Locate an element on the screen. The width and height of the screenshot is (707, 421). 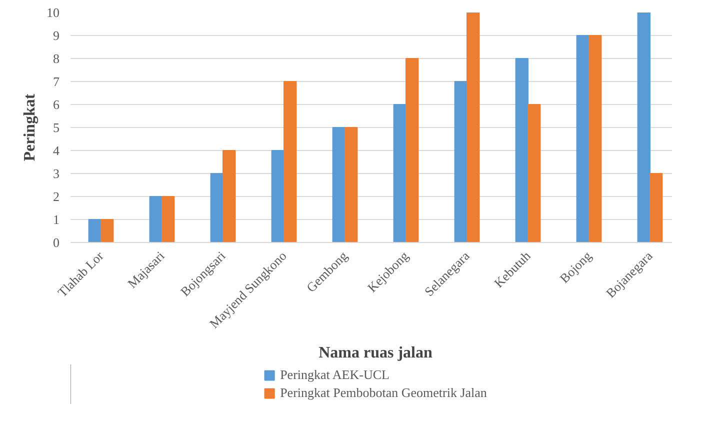
legend-label: Peringkat Pembobotan Geometrik Jalan is located at coordinates (383, 393).